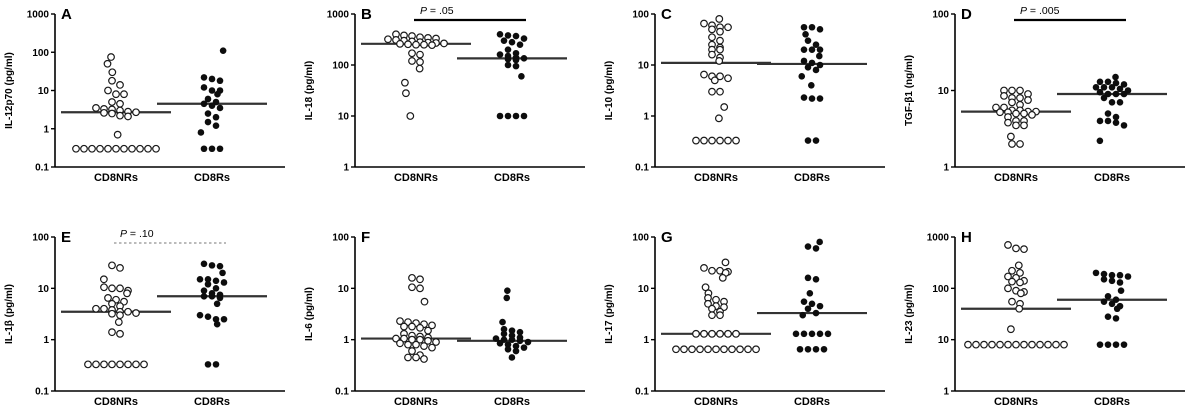  What do you see at coordinates (444, 318) in the screenshot?
I see `panel-F-plot: 0.1 1 10 100 IL-6 (pg/ml) F CD8NRs CD8Rs` at bounding box center [444, 318].